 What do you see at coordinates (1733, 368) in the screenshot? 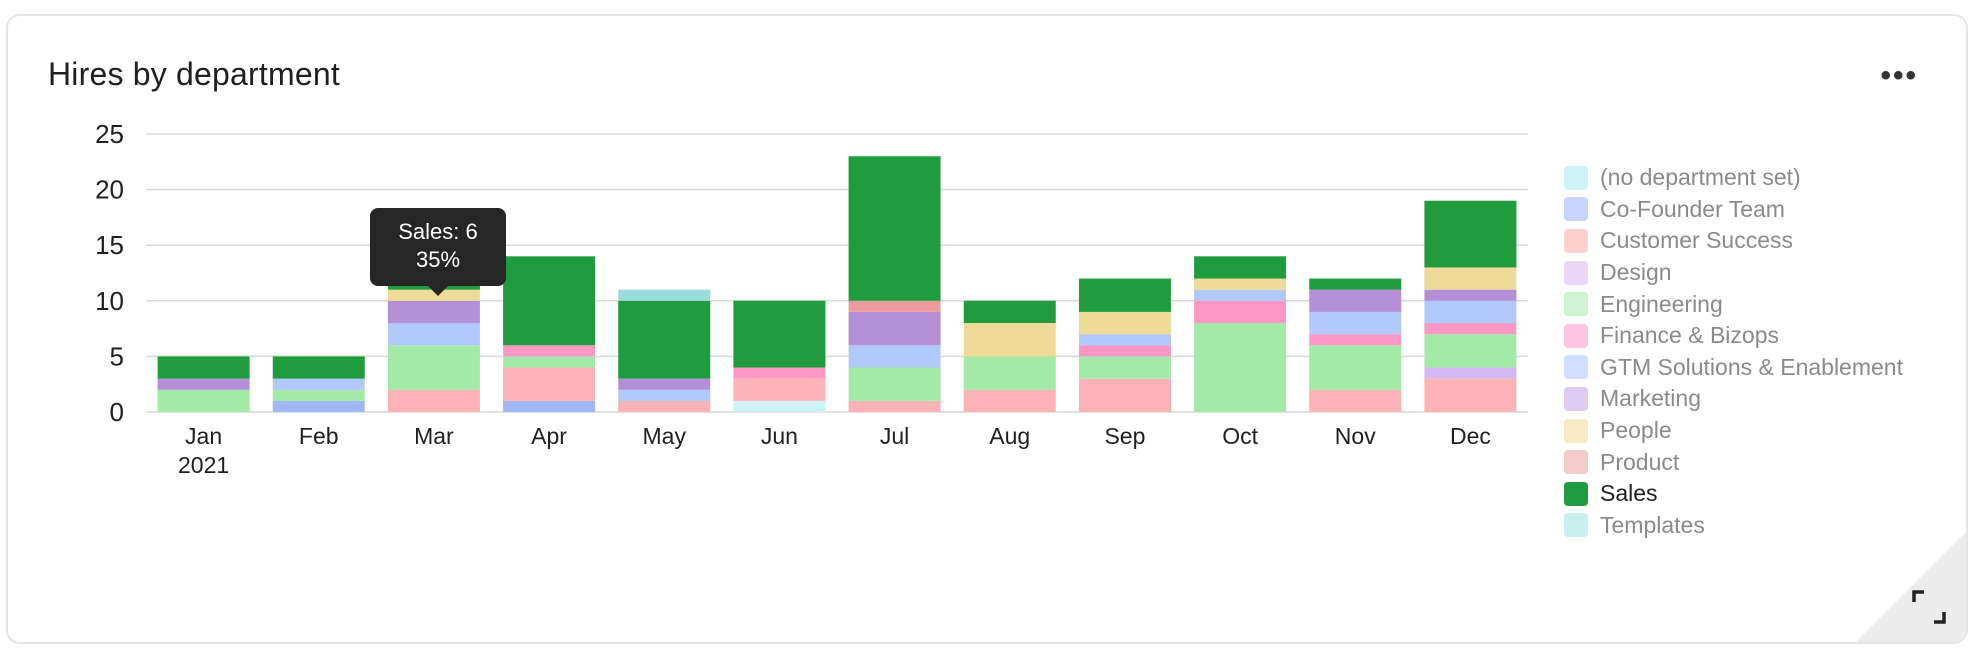
I see `legend-item: GTM Solutions & Enablement` at bounding box center [1733, 368].